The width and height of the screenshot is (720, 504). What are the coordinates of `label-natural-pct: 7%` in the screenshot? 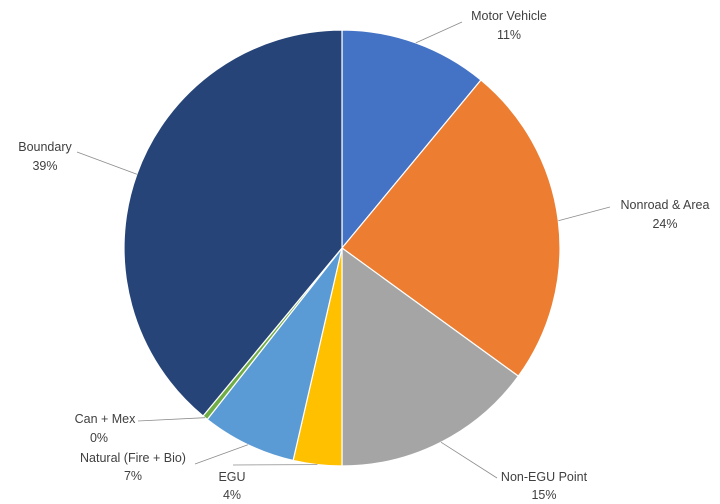 It's located at (133, 476).